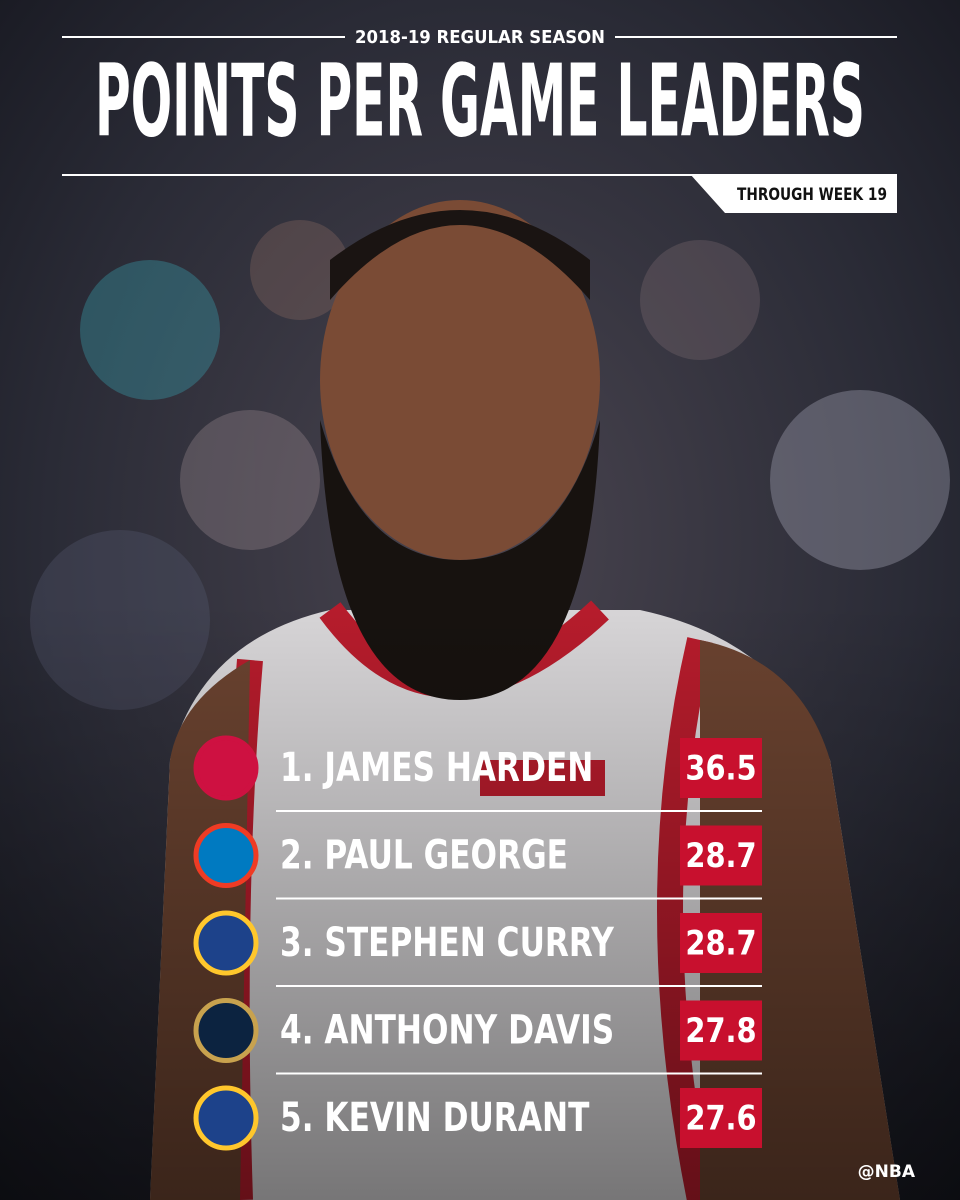 The height and width of the screenshot is (1200, 960). Describe the element at coordinates (447, 943) in the screenshot. I see `player-name: 3. STEPHEN CURRY` at that location.